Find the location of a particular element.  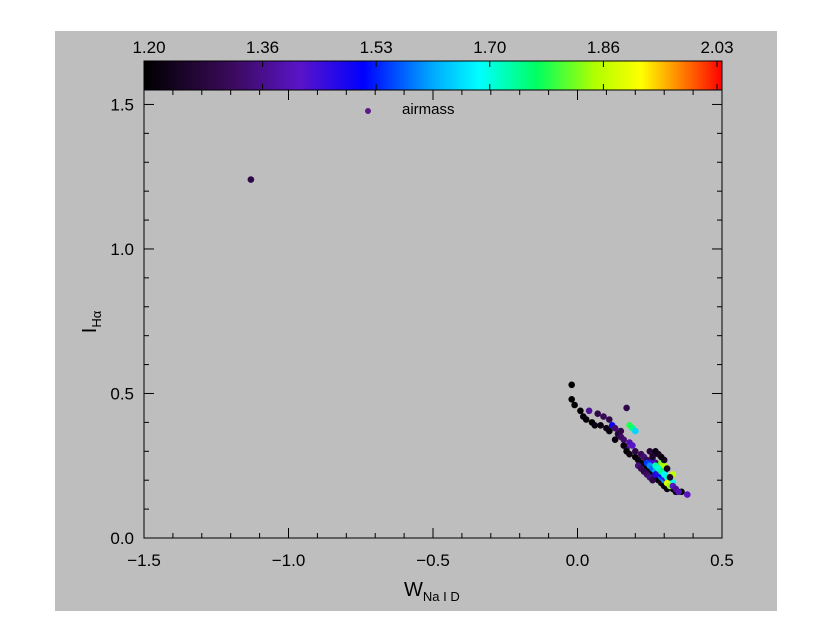

y-axis-label: IHα is located at coordinates (91, 321).